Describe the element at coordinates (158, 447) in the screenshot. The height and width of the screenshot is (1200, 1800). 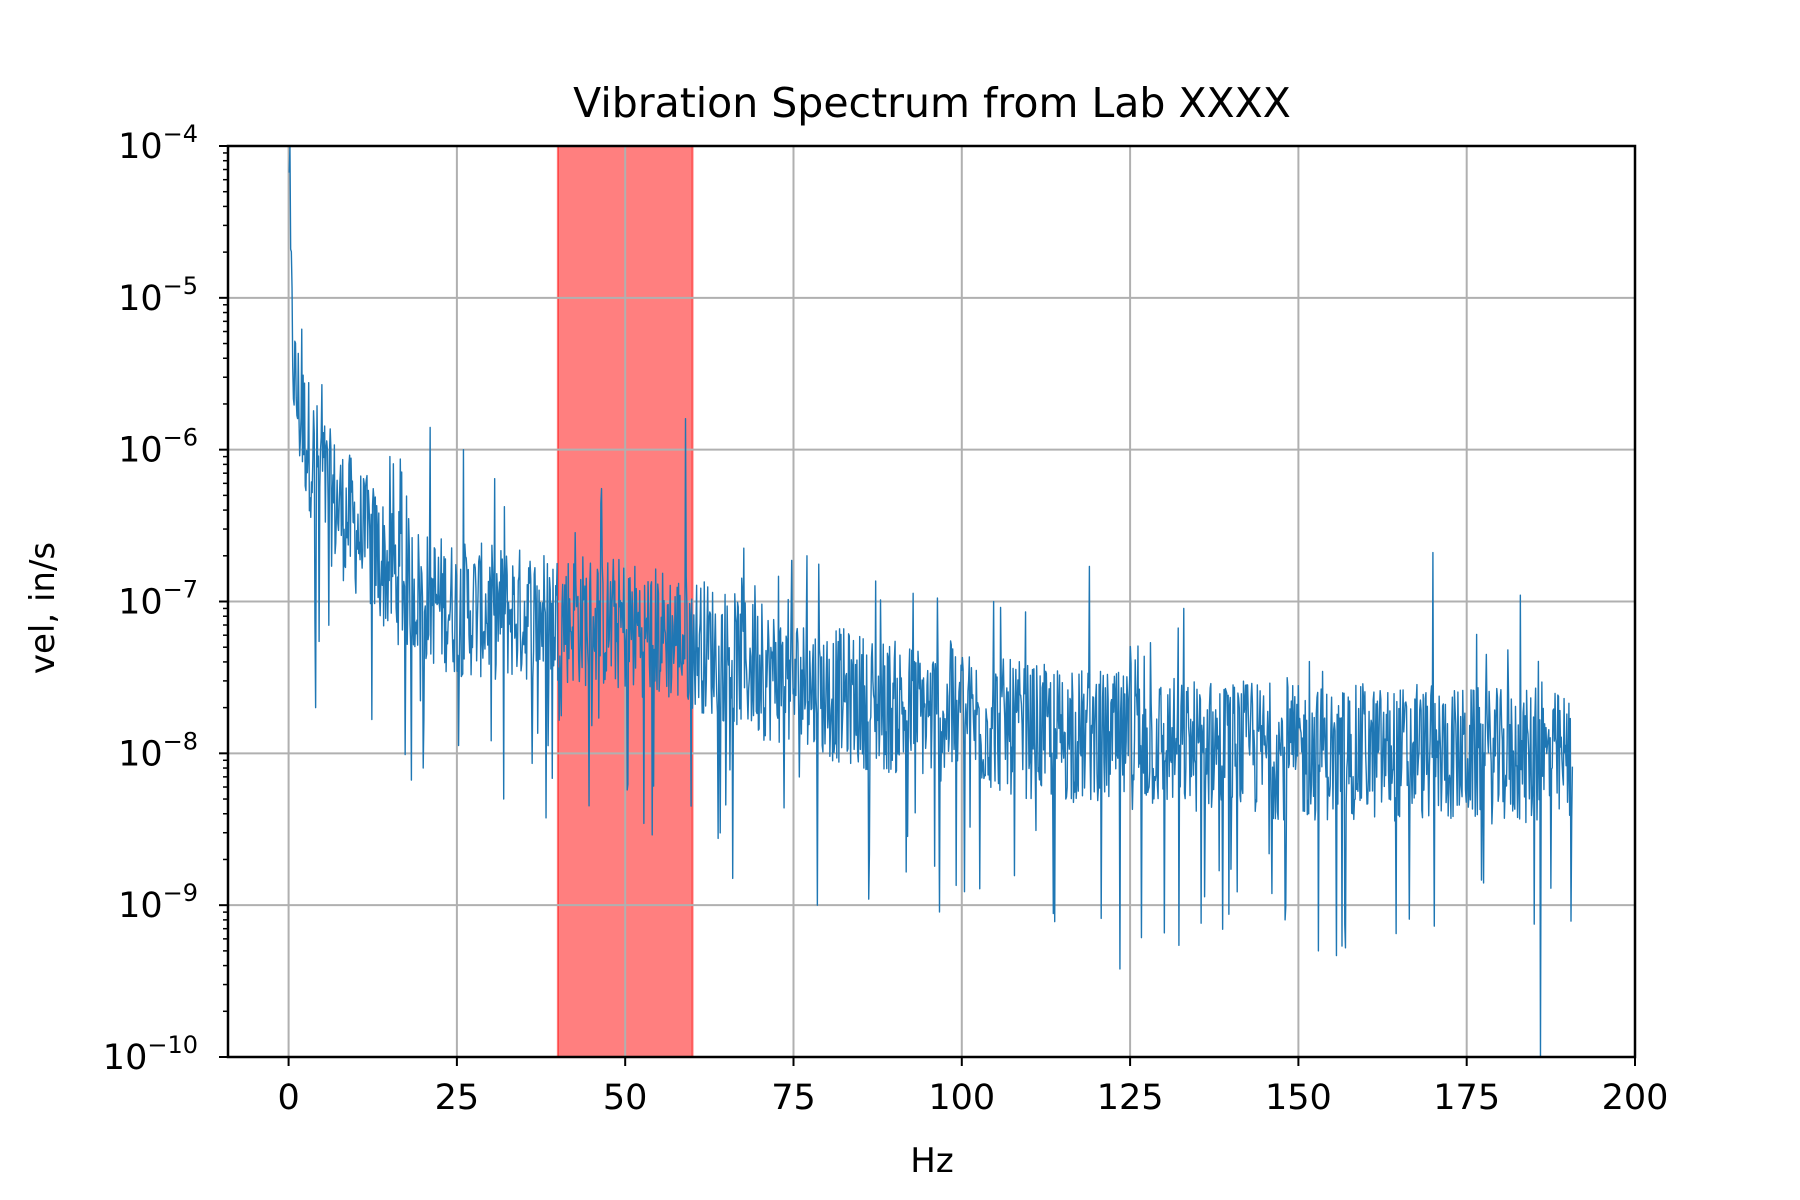
I see `y-tick-label: 10⁻⁶` at that location.